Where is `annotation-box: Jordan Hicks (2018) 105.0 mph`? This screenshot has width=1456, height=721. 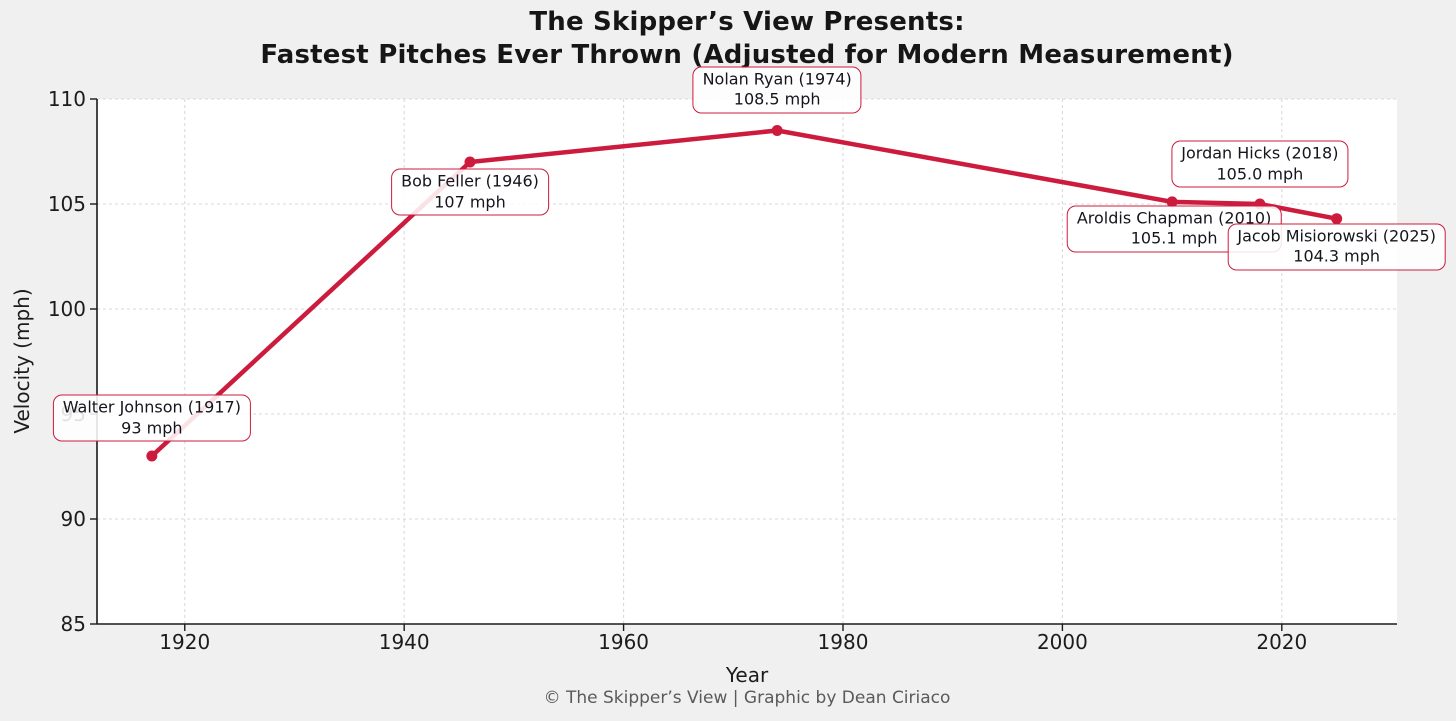
annotation-box: Jordan Hicks (2018) 105.0 mph is located at coordinates (1260, 164).